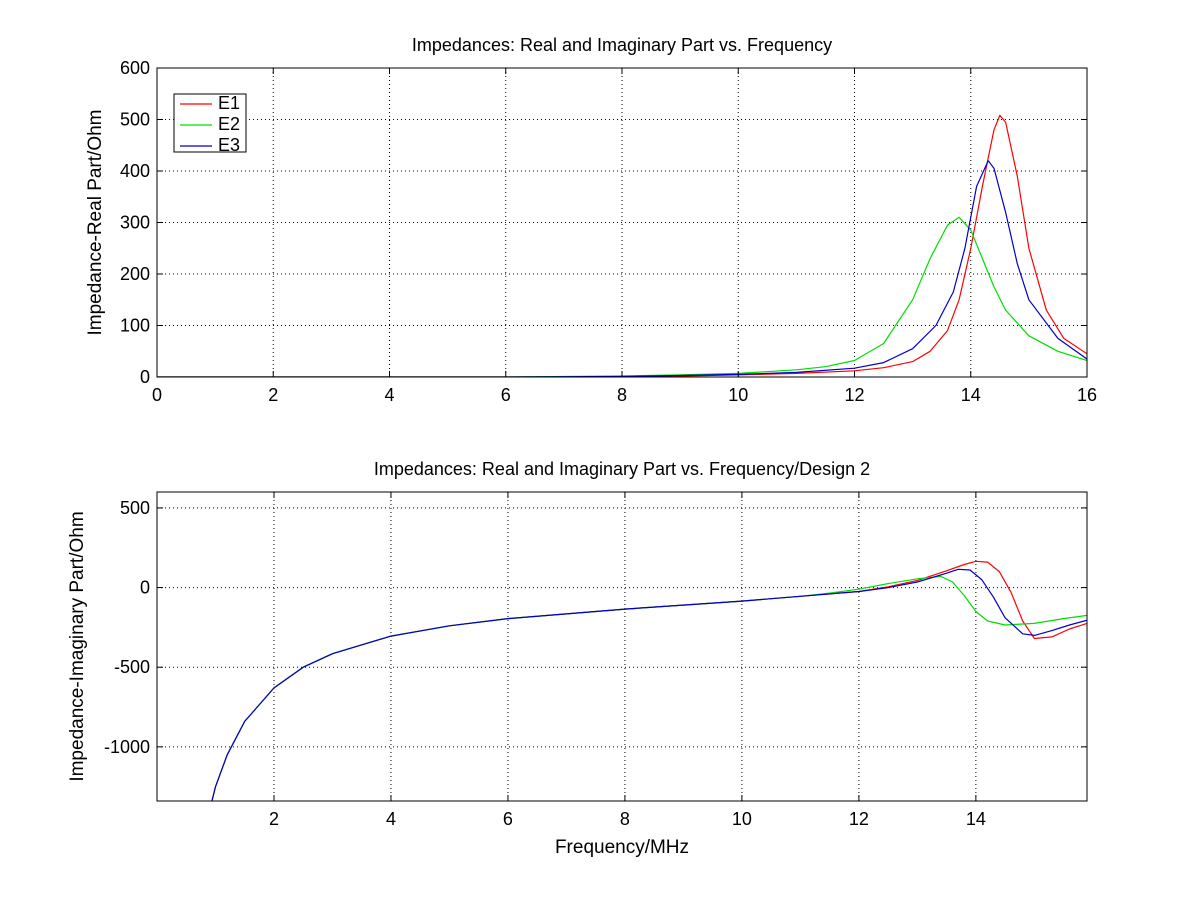 The image size is (1201, 901). What do you see at coordinates (127, 747) in the screenshot?
I see `y-tick-label: -1000` at bounding box center [127, 747].